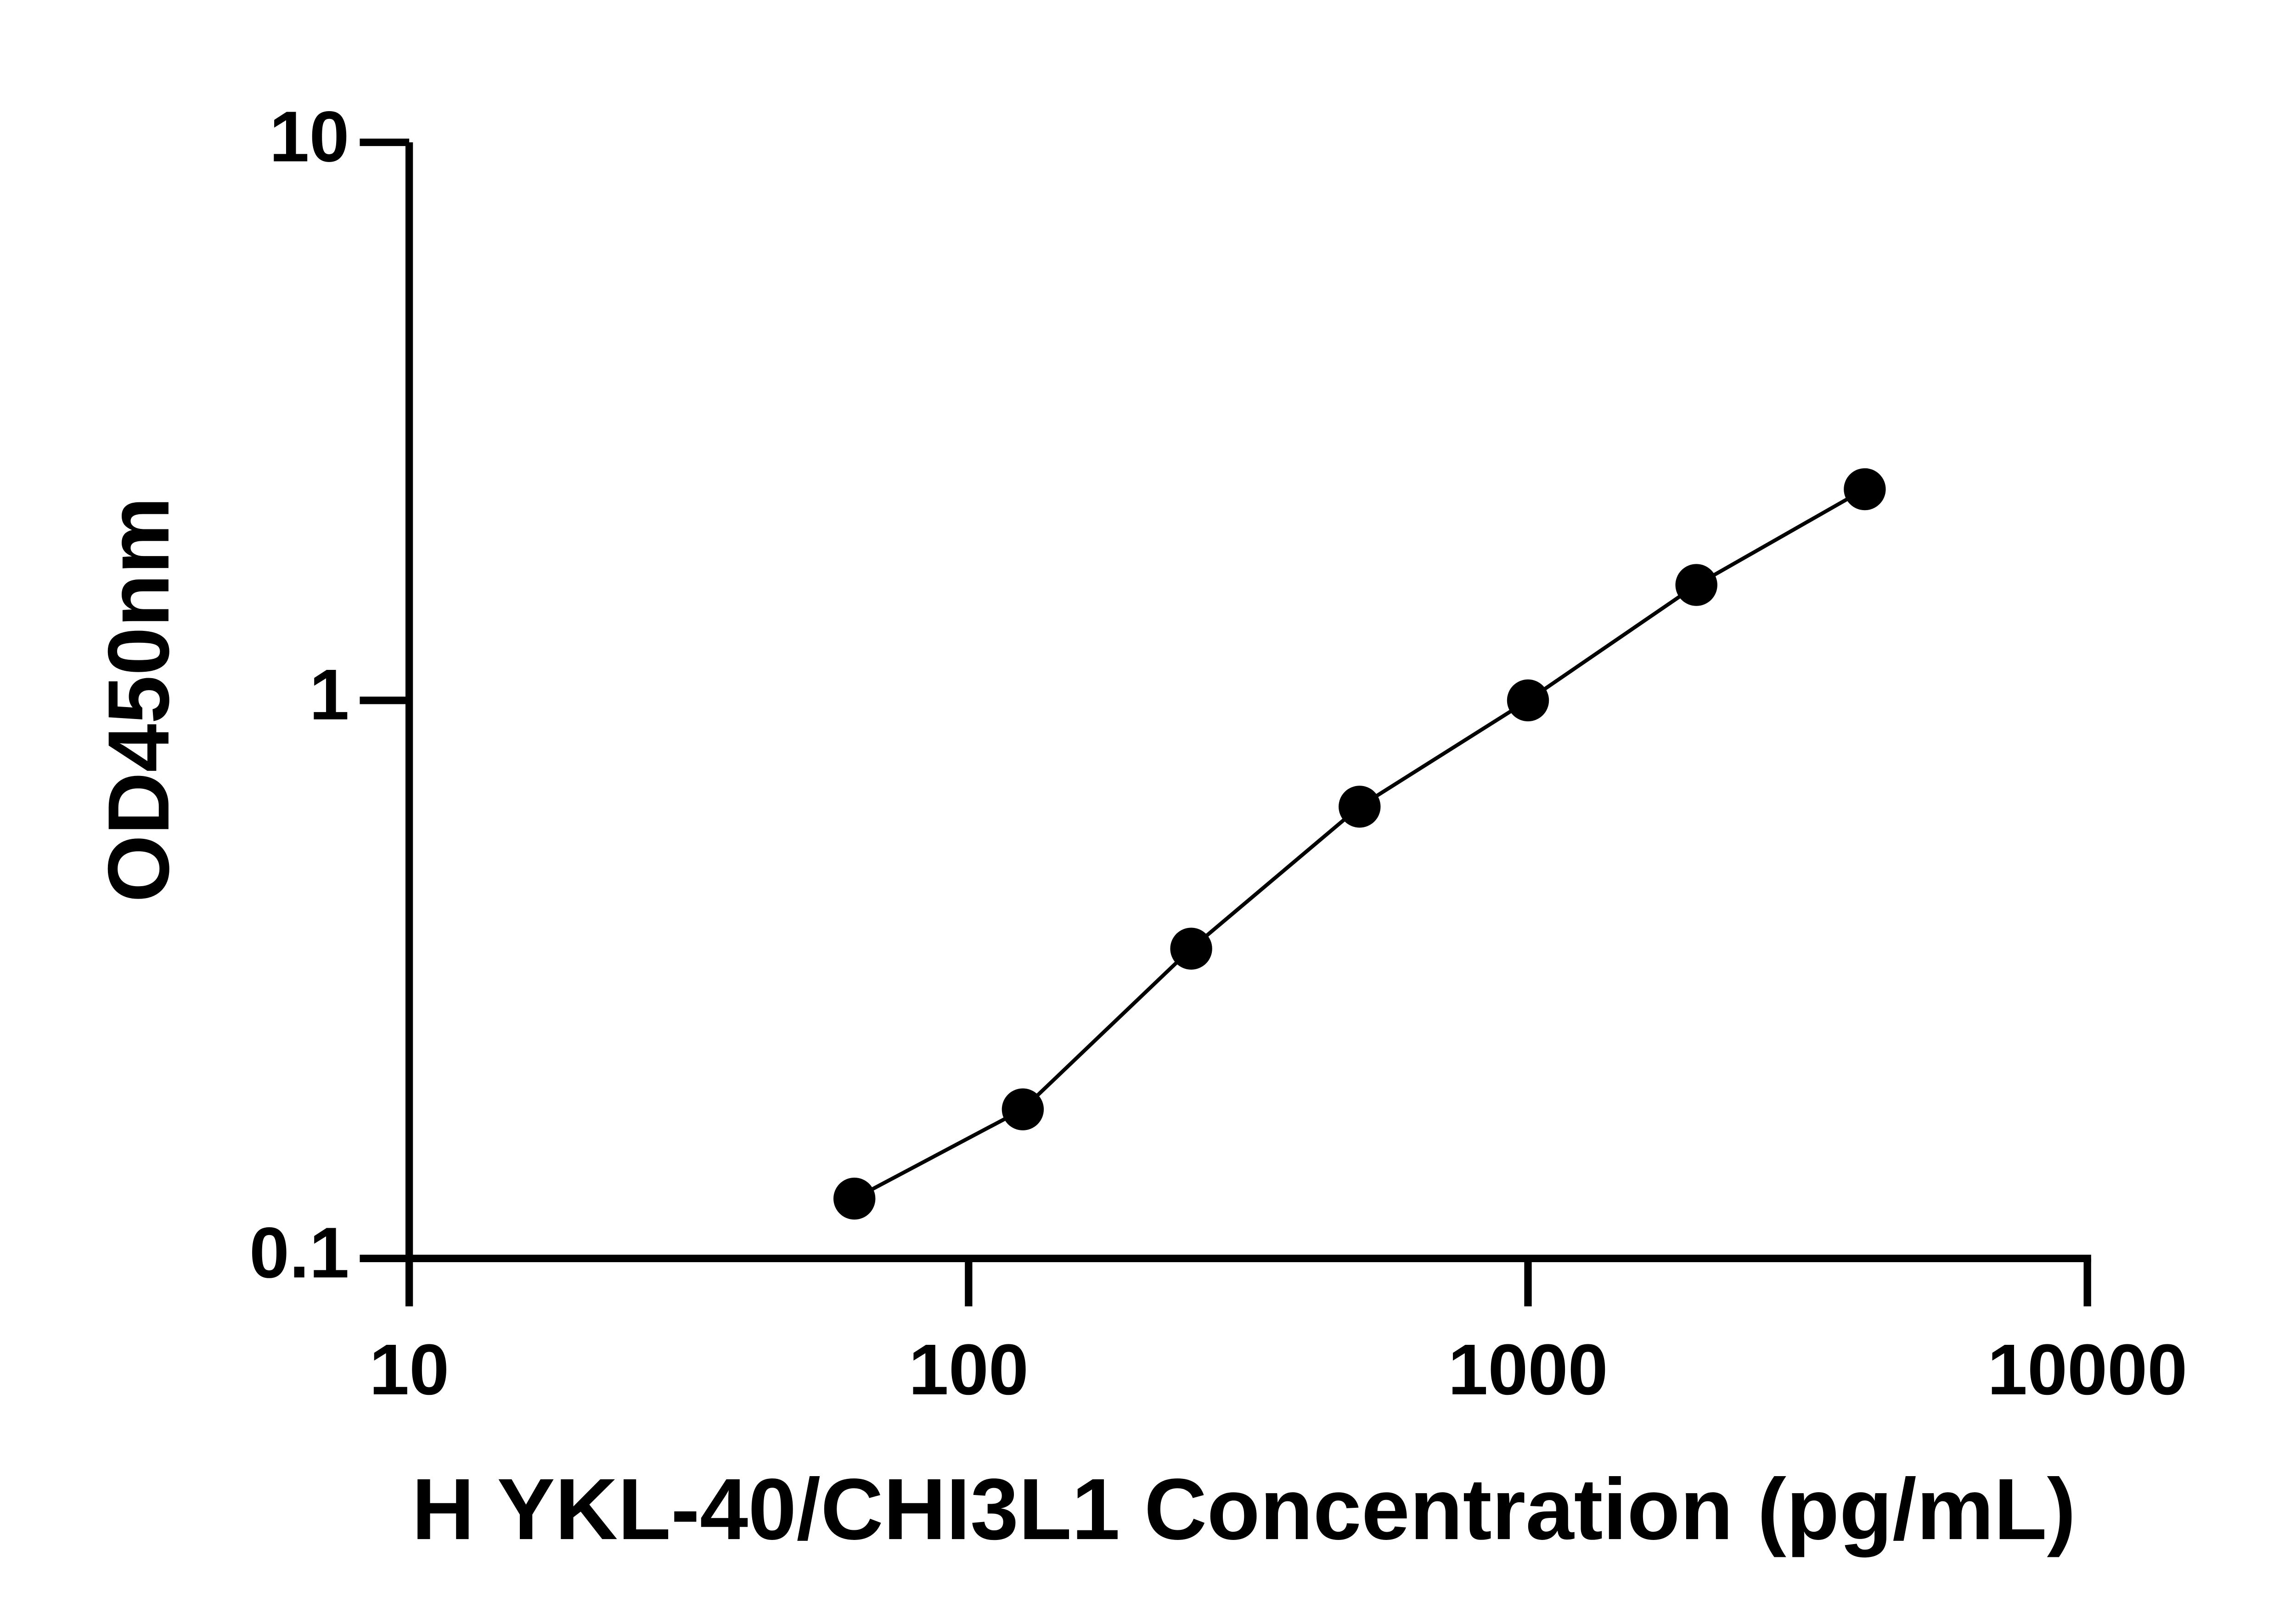 This screenshot has width=2296, height=1618. I want to click on x-tick-label: 100, so click(969, 1370).